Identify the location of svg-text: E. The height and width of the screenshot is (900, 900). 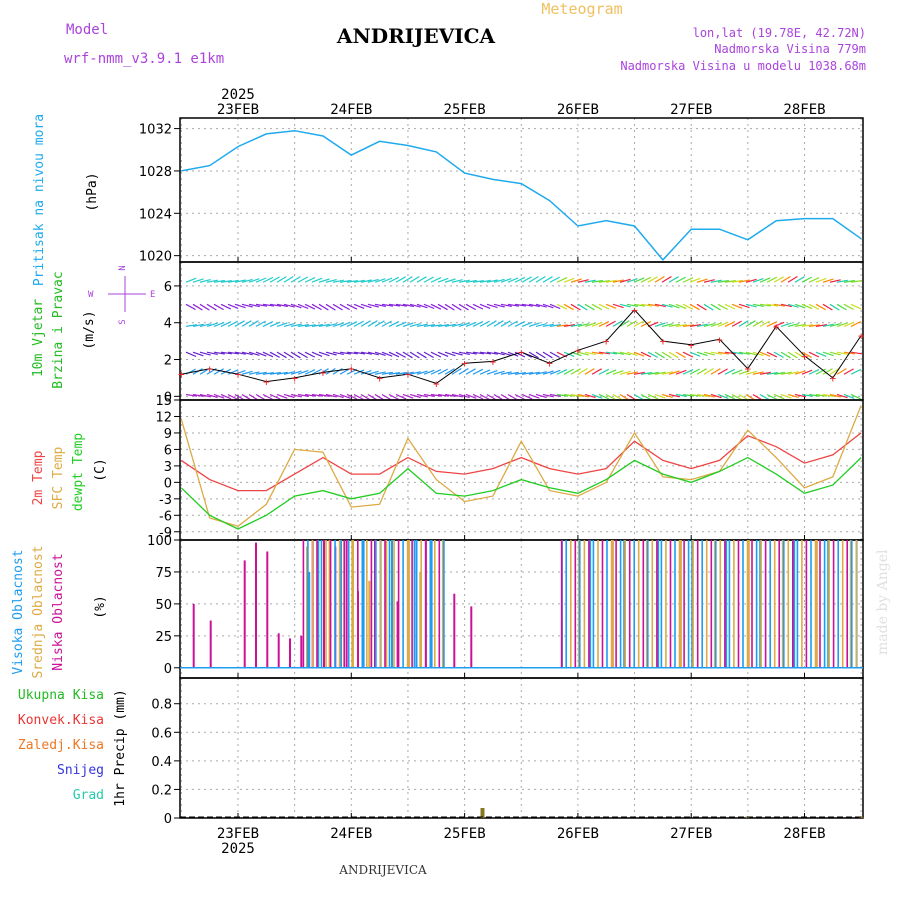
(152, 295).